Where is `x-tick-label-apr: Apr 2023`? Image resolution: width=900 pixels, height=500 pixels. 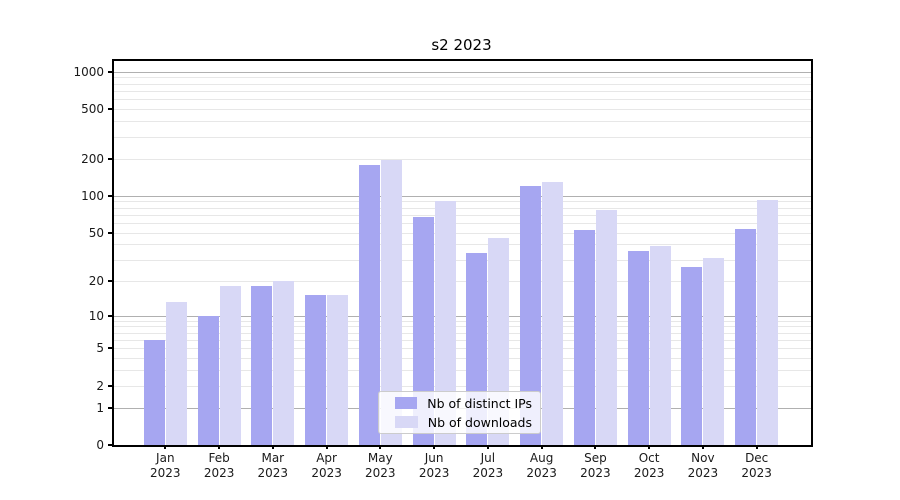 x-tick-label-apr: Apr 2023 is located at coordinates (326, 465).